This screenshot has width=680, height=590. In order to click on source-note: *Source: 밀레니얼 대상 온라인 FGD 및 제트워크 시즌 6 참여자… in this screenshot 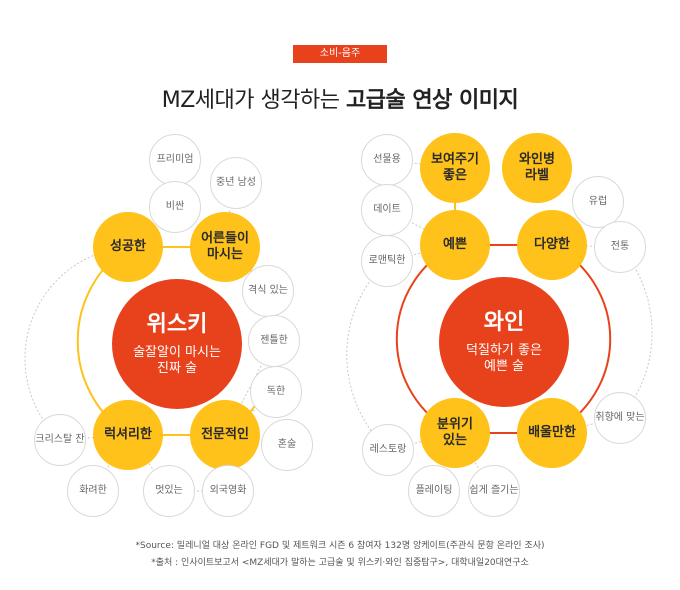, I will do `click(340, 546)`.